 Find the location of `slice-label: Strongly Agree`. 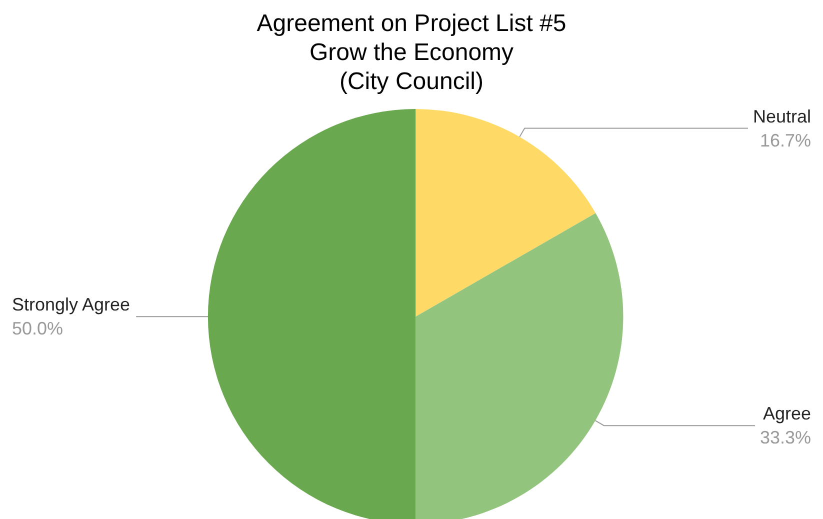

slice-label: Strongly Agree is located at coordinates (71, 304).